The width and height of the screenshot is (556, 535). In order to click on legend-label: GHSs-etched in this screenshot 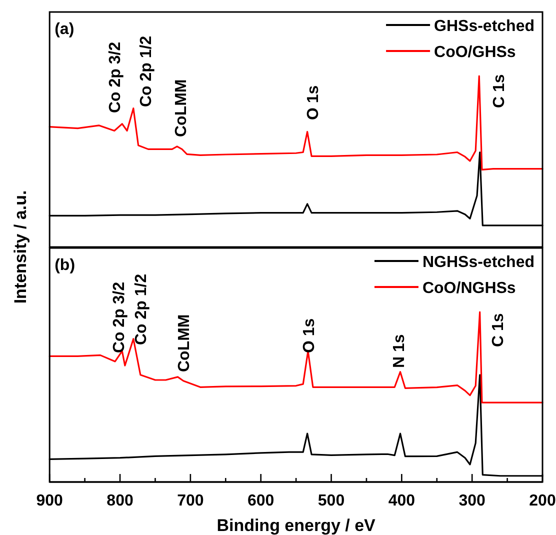, I will do `click(484, 26)`.